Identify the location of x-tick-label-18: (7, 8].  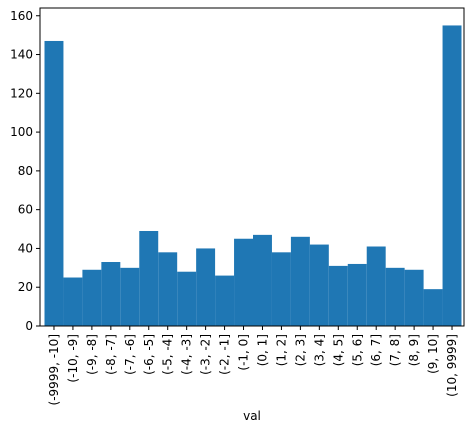
(395, 350).